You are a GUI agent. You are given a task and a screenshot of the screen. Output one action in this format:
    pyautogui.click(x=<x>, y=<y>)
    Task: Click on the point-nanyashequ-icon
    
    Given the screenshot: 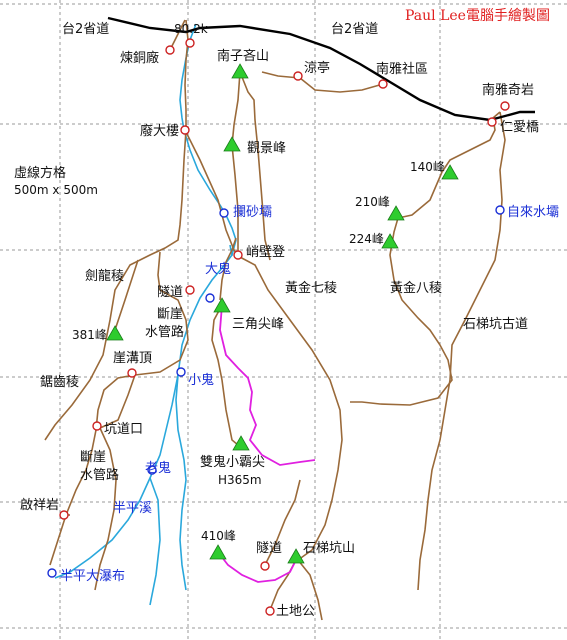 What is the action you would take?
    pyautogui.click(x=383, y=84)
    